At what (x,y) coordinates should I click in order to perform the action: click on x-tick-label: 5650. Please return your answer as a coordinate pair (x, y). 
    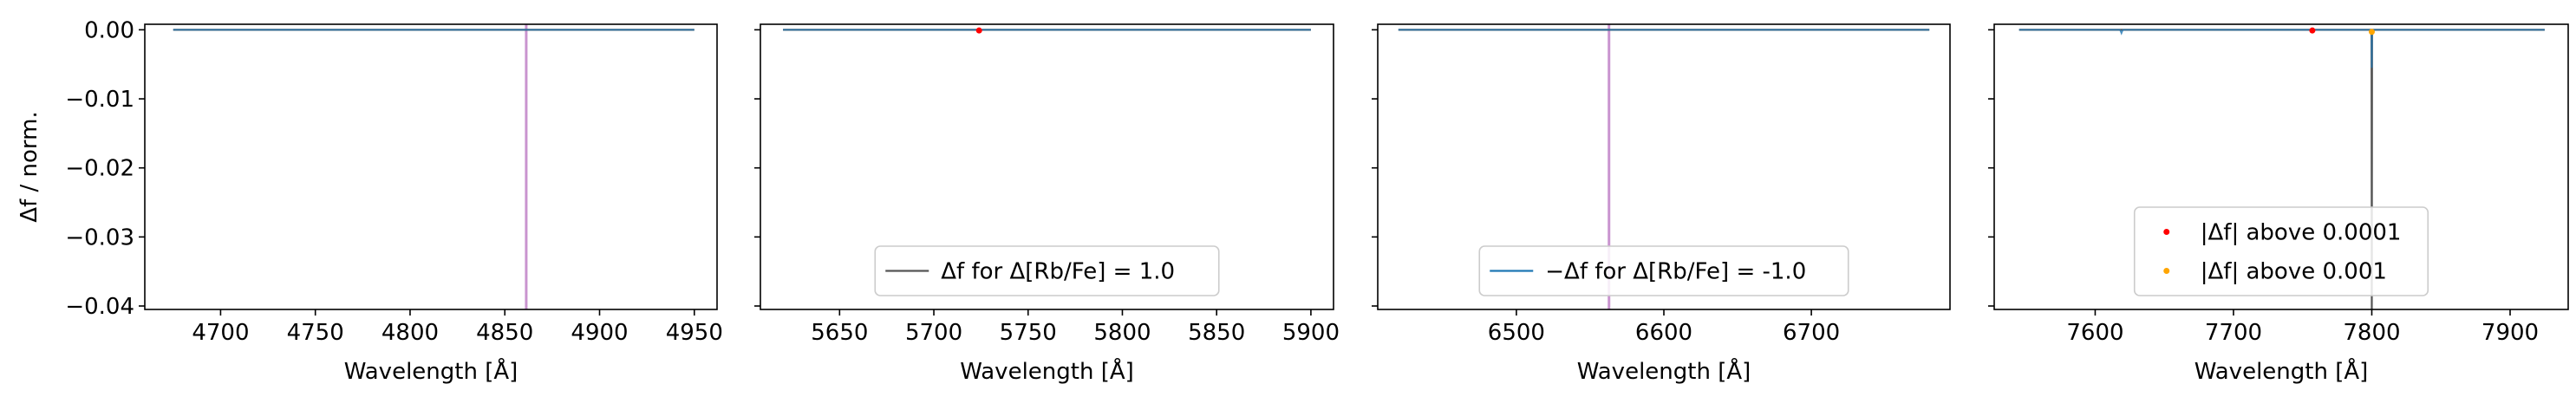
    Looking at the image, I should click on (840, 333).